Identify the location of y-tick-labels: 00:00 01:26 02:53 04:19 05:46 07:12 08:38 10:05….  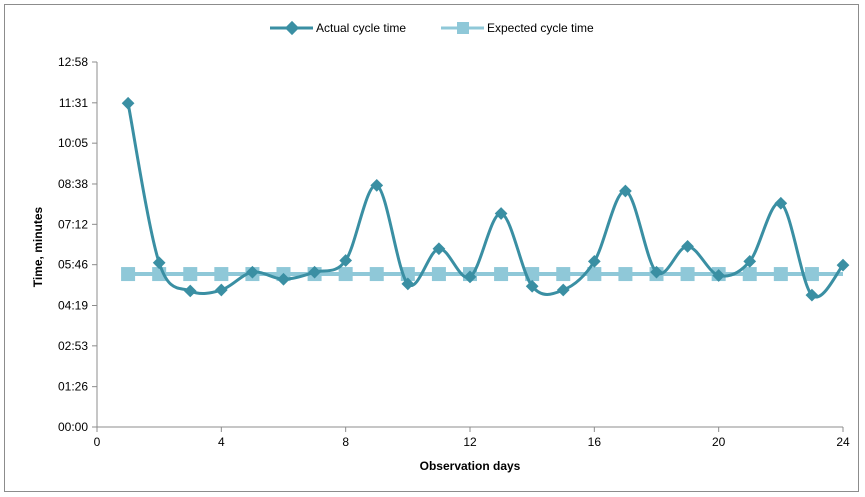
(73, 244).